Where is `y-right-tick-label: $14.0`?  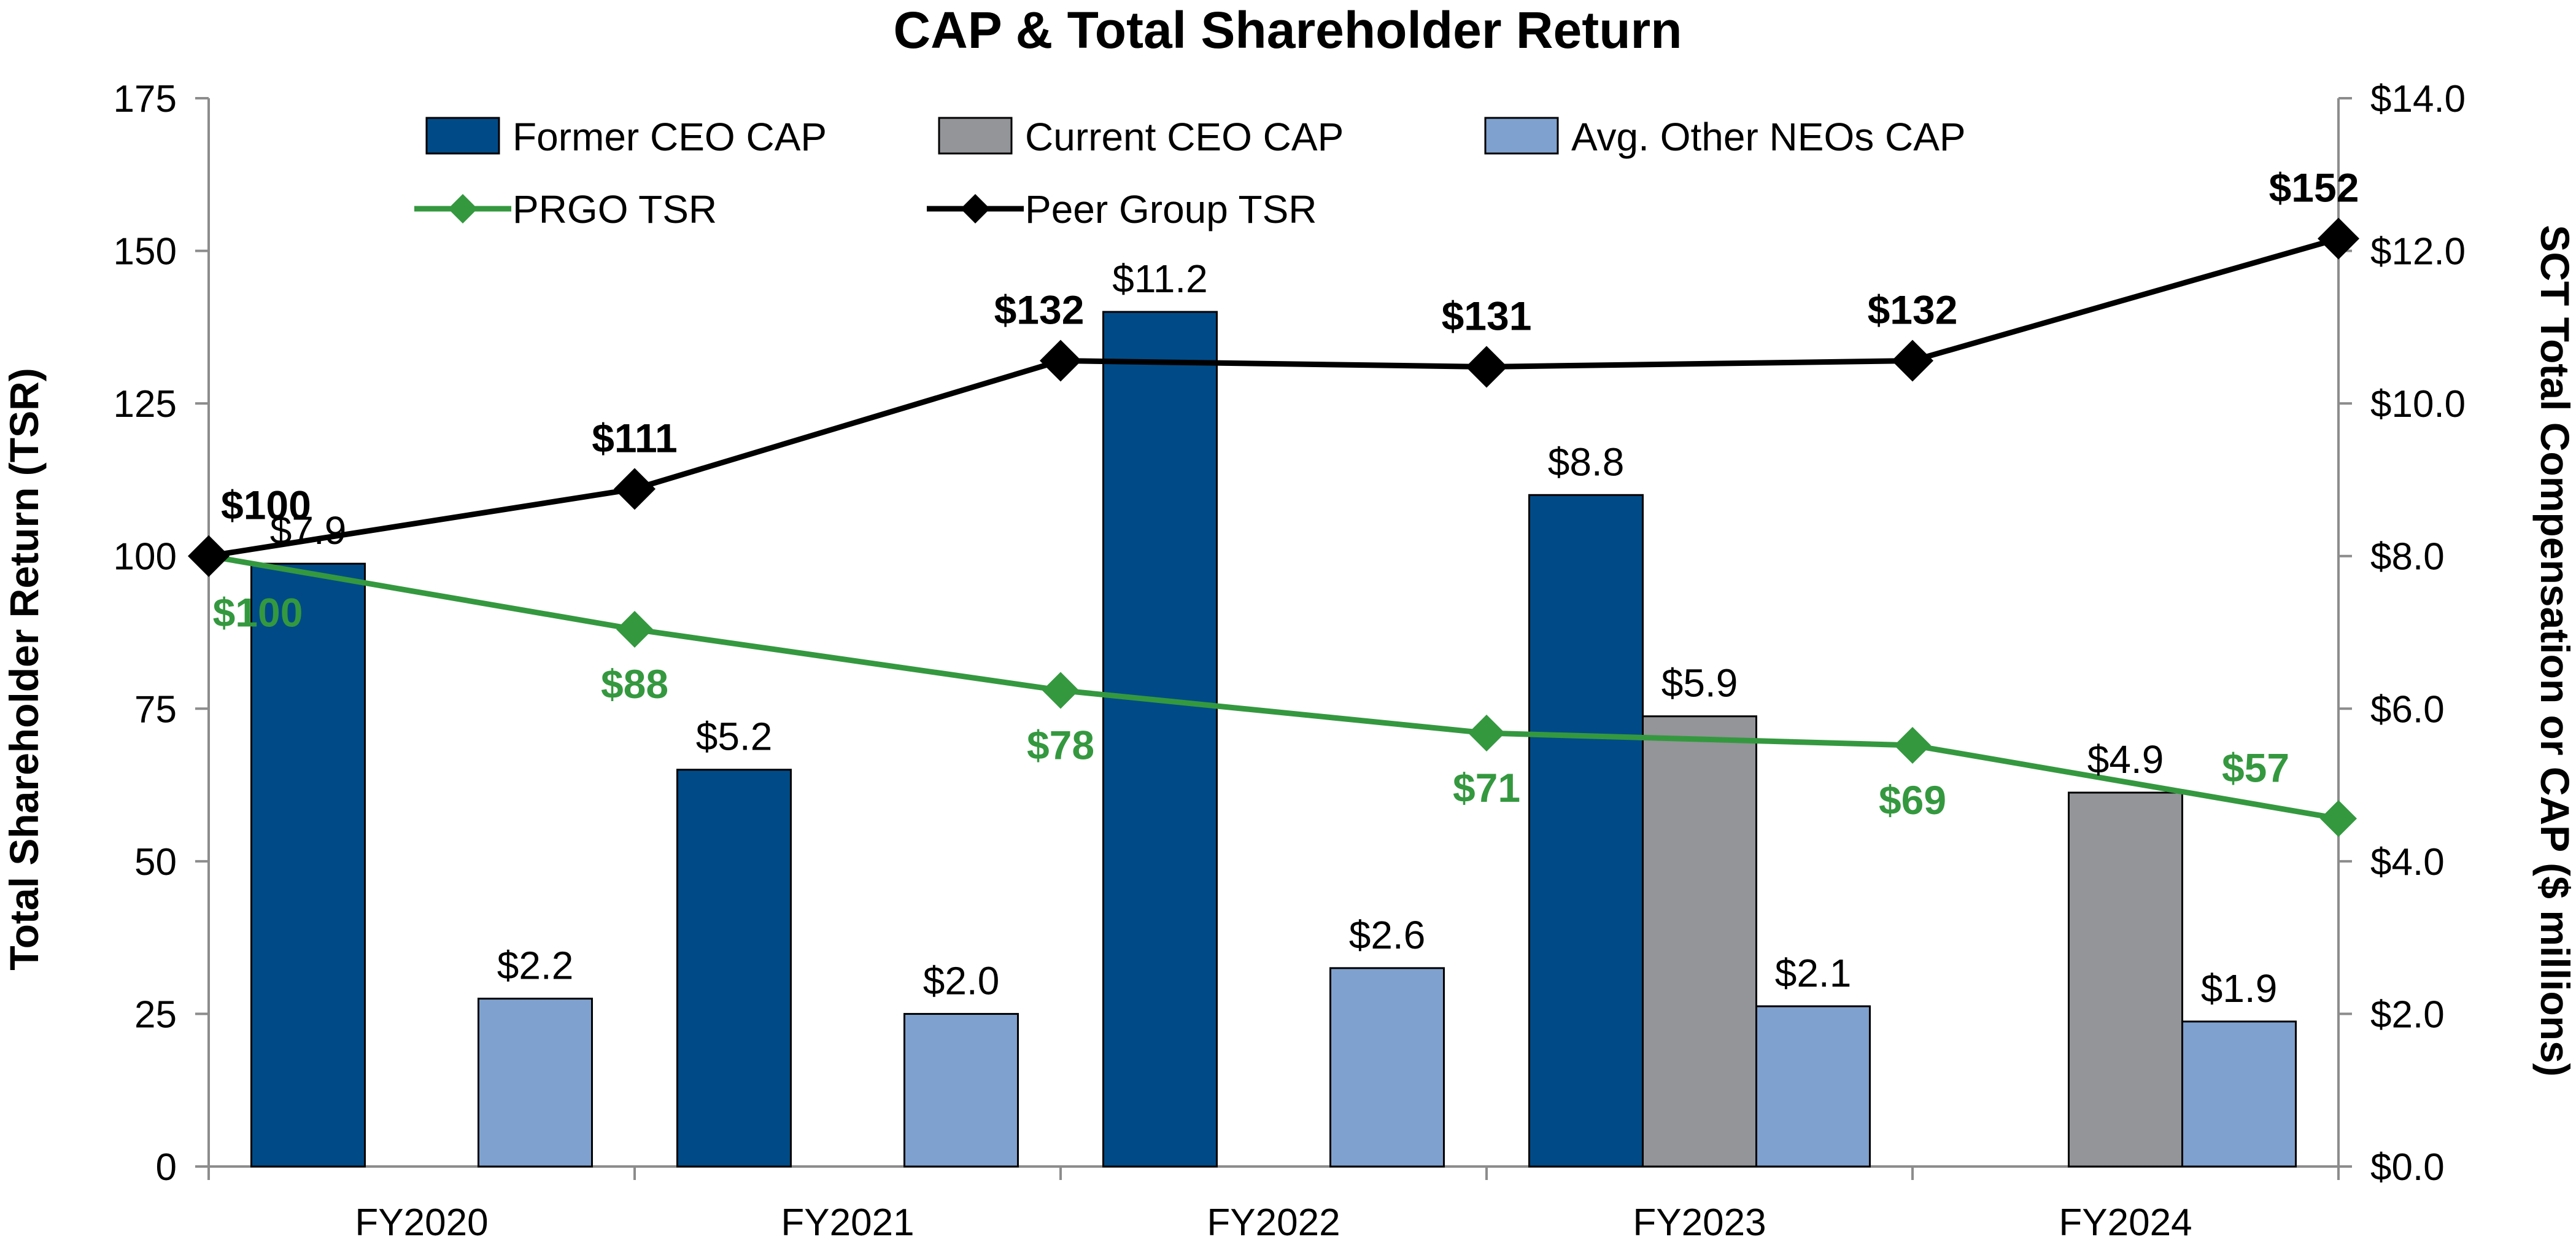
y-right-tick-label: $14.0 is located at coordinates (2418, 99).